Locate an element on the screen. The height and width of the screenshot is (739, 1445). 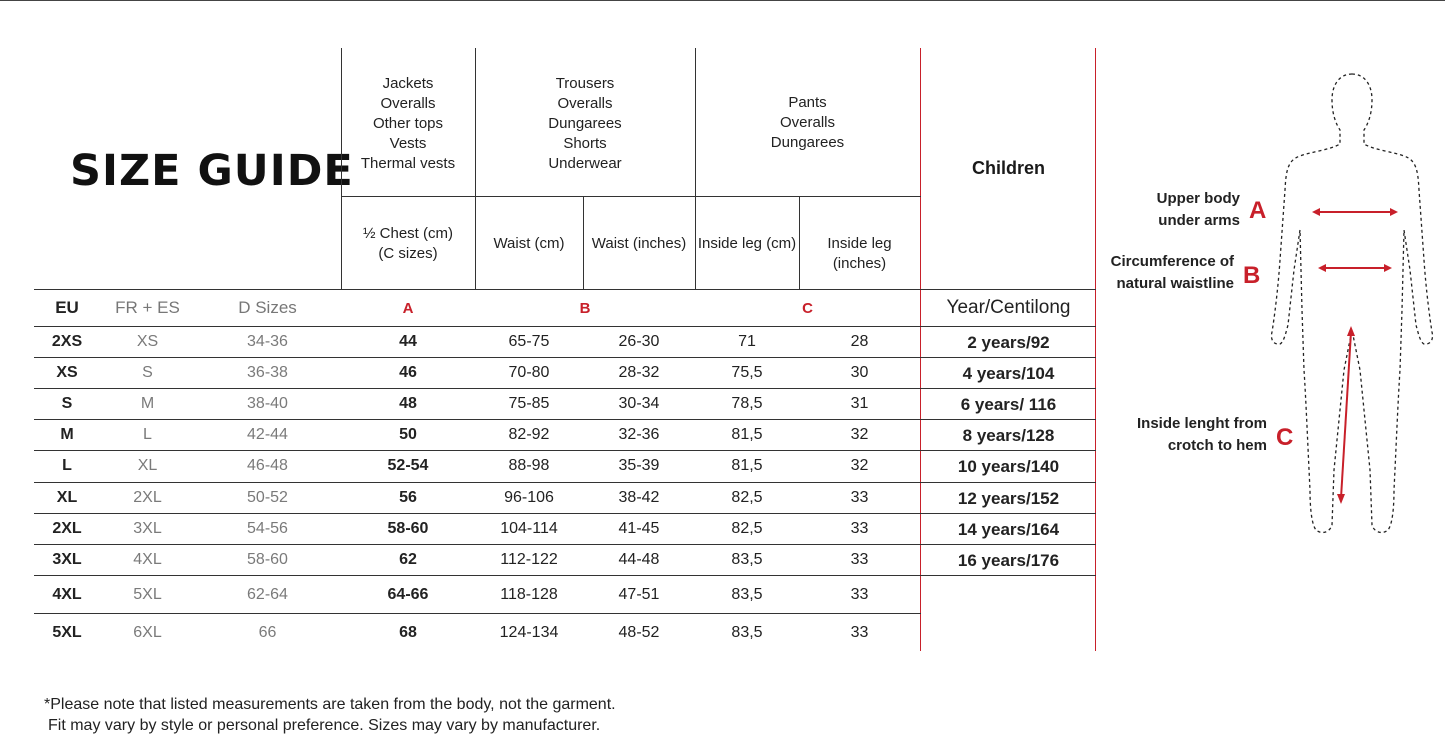
cell-leg-cm: 81,5 is located at coordinates (747, 434).